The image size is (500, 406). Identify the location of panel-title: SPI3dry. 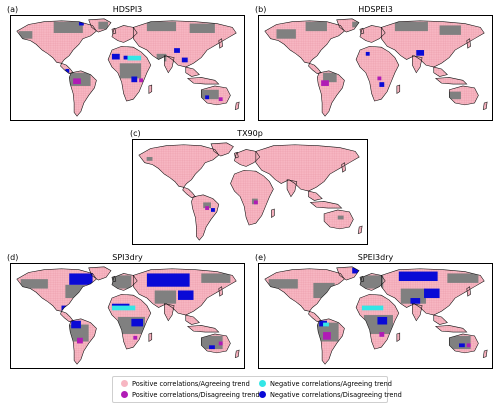
(127, 257).